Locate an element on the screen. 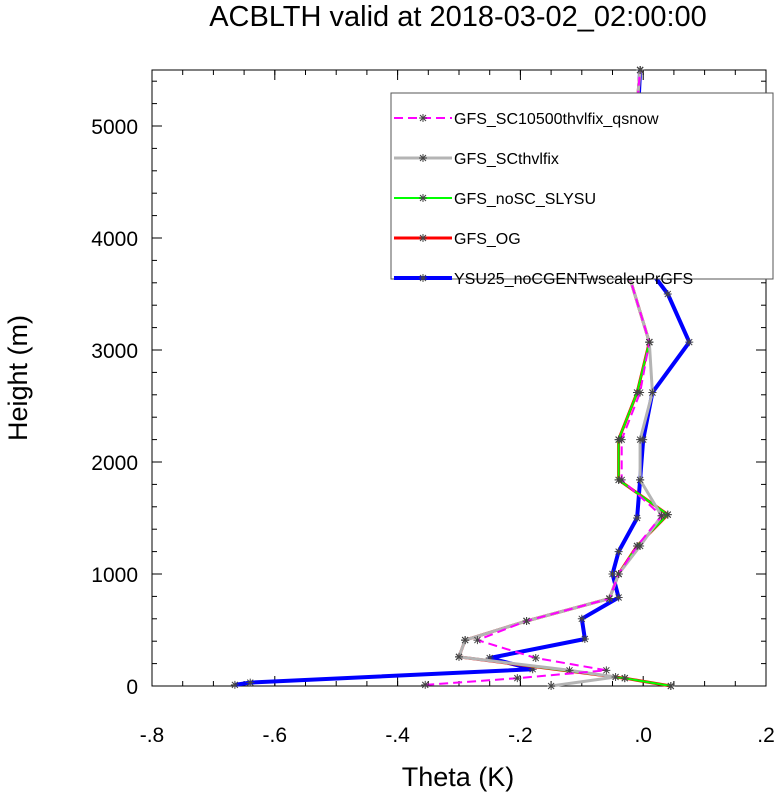 The width and height of the screenshot is (783, 797). legend-label: YSU25_noCGENTwscaleuPrGFS is located at coordinates (573, 279).